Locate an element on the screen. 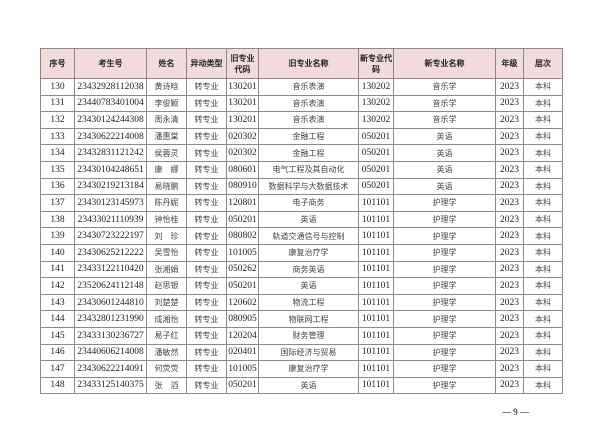 The height and width of the screenshot is (424, 600). table-cell: 134 is located at coordinates (57, 153).